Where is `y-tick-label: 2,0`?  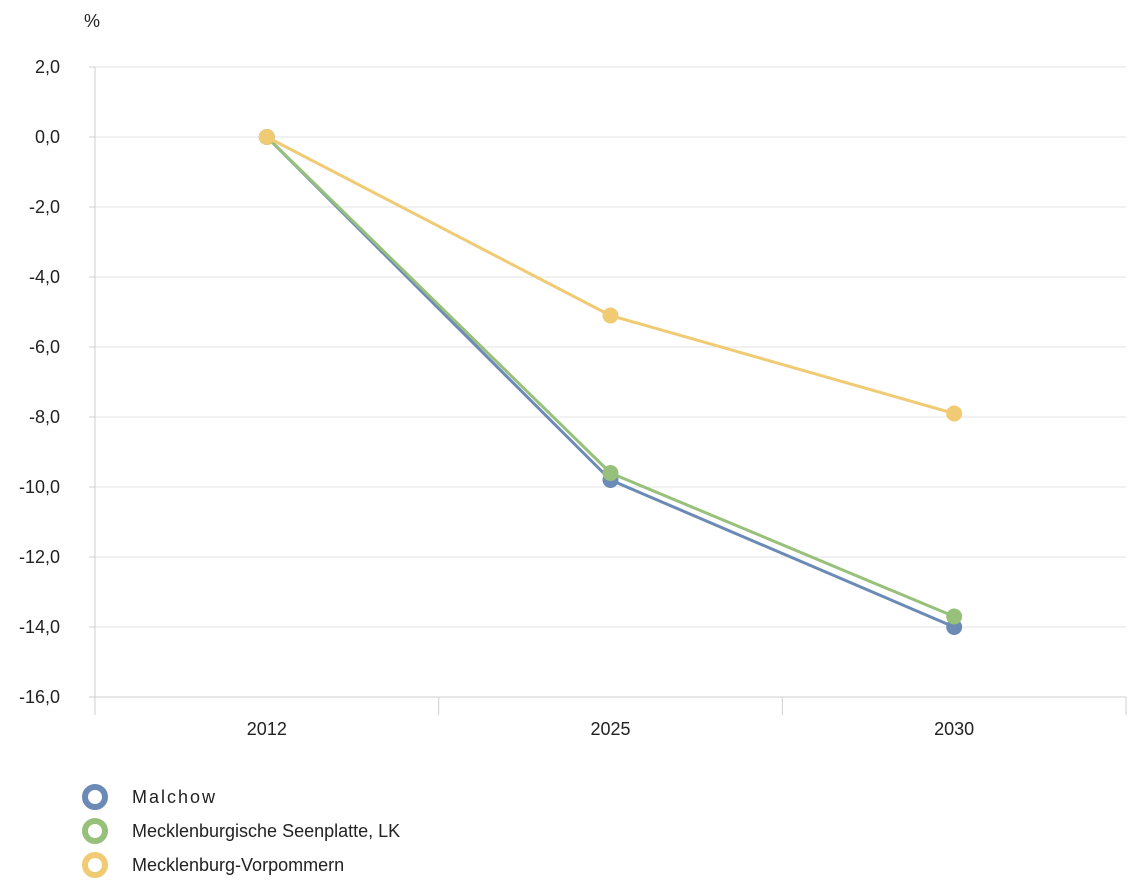 y-tick-label: 2,0 is located at coordinates (47, 67).